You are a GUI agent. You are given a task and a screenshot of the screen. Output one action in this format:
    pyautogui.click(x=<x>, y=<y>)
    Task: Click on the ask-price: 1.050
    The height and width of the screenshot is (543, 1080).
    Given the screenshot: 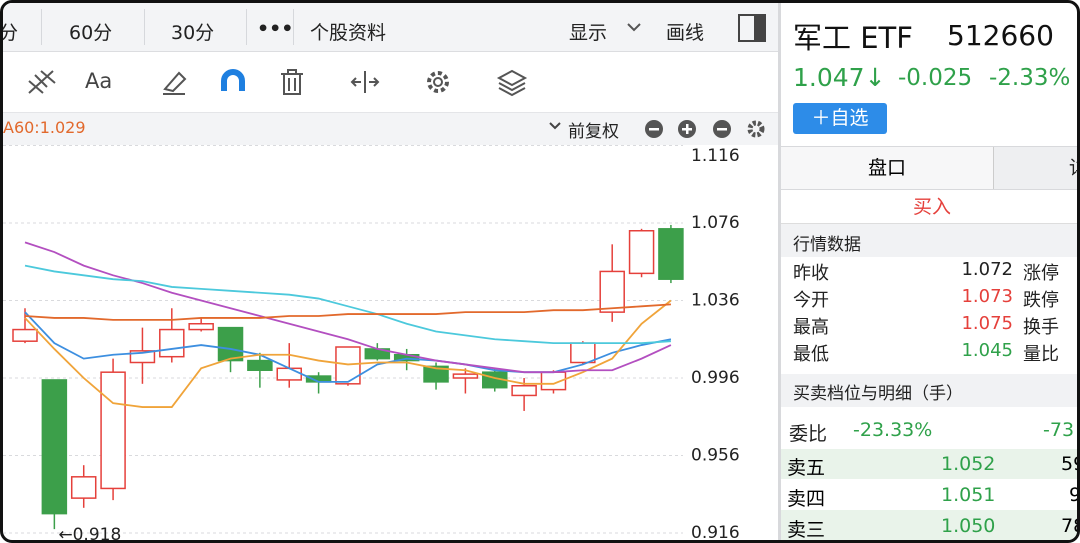 What is the action you would take?
    pyautogui.click(x=968, y=526)
    